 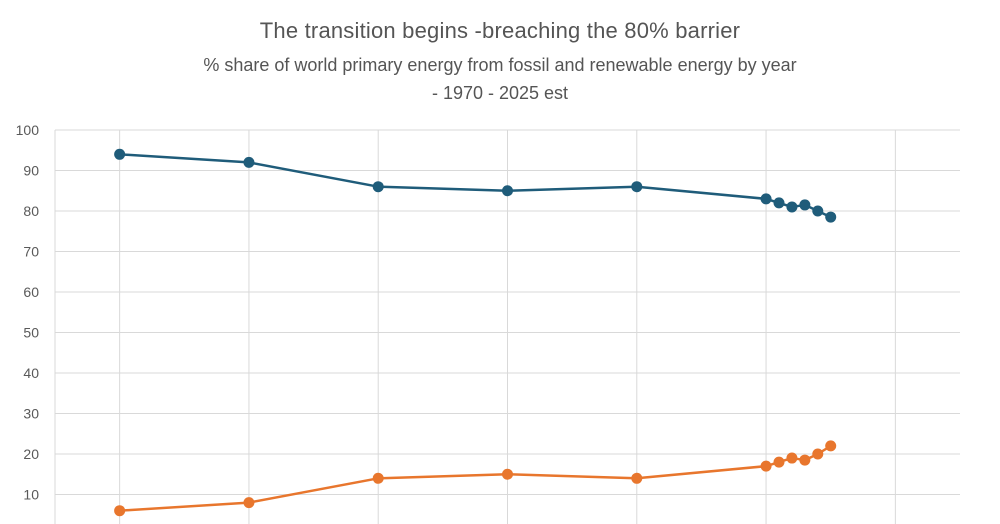 I want to click on y-tick-label-80: 80, so click(x=31, y=211).